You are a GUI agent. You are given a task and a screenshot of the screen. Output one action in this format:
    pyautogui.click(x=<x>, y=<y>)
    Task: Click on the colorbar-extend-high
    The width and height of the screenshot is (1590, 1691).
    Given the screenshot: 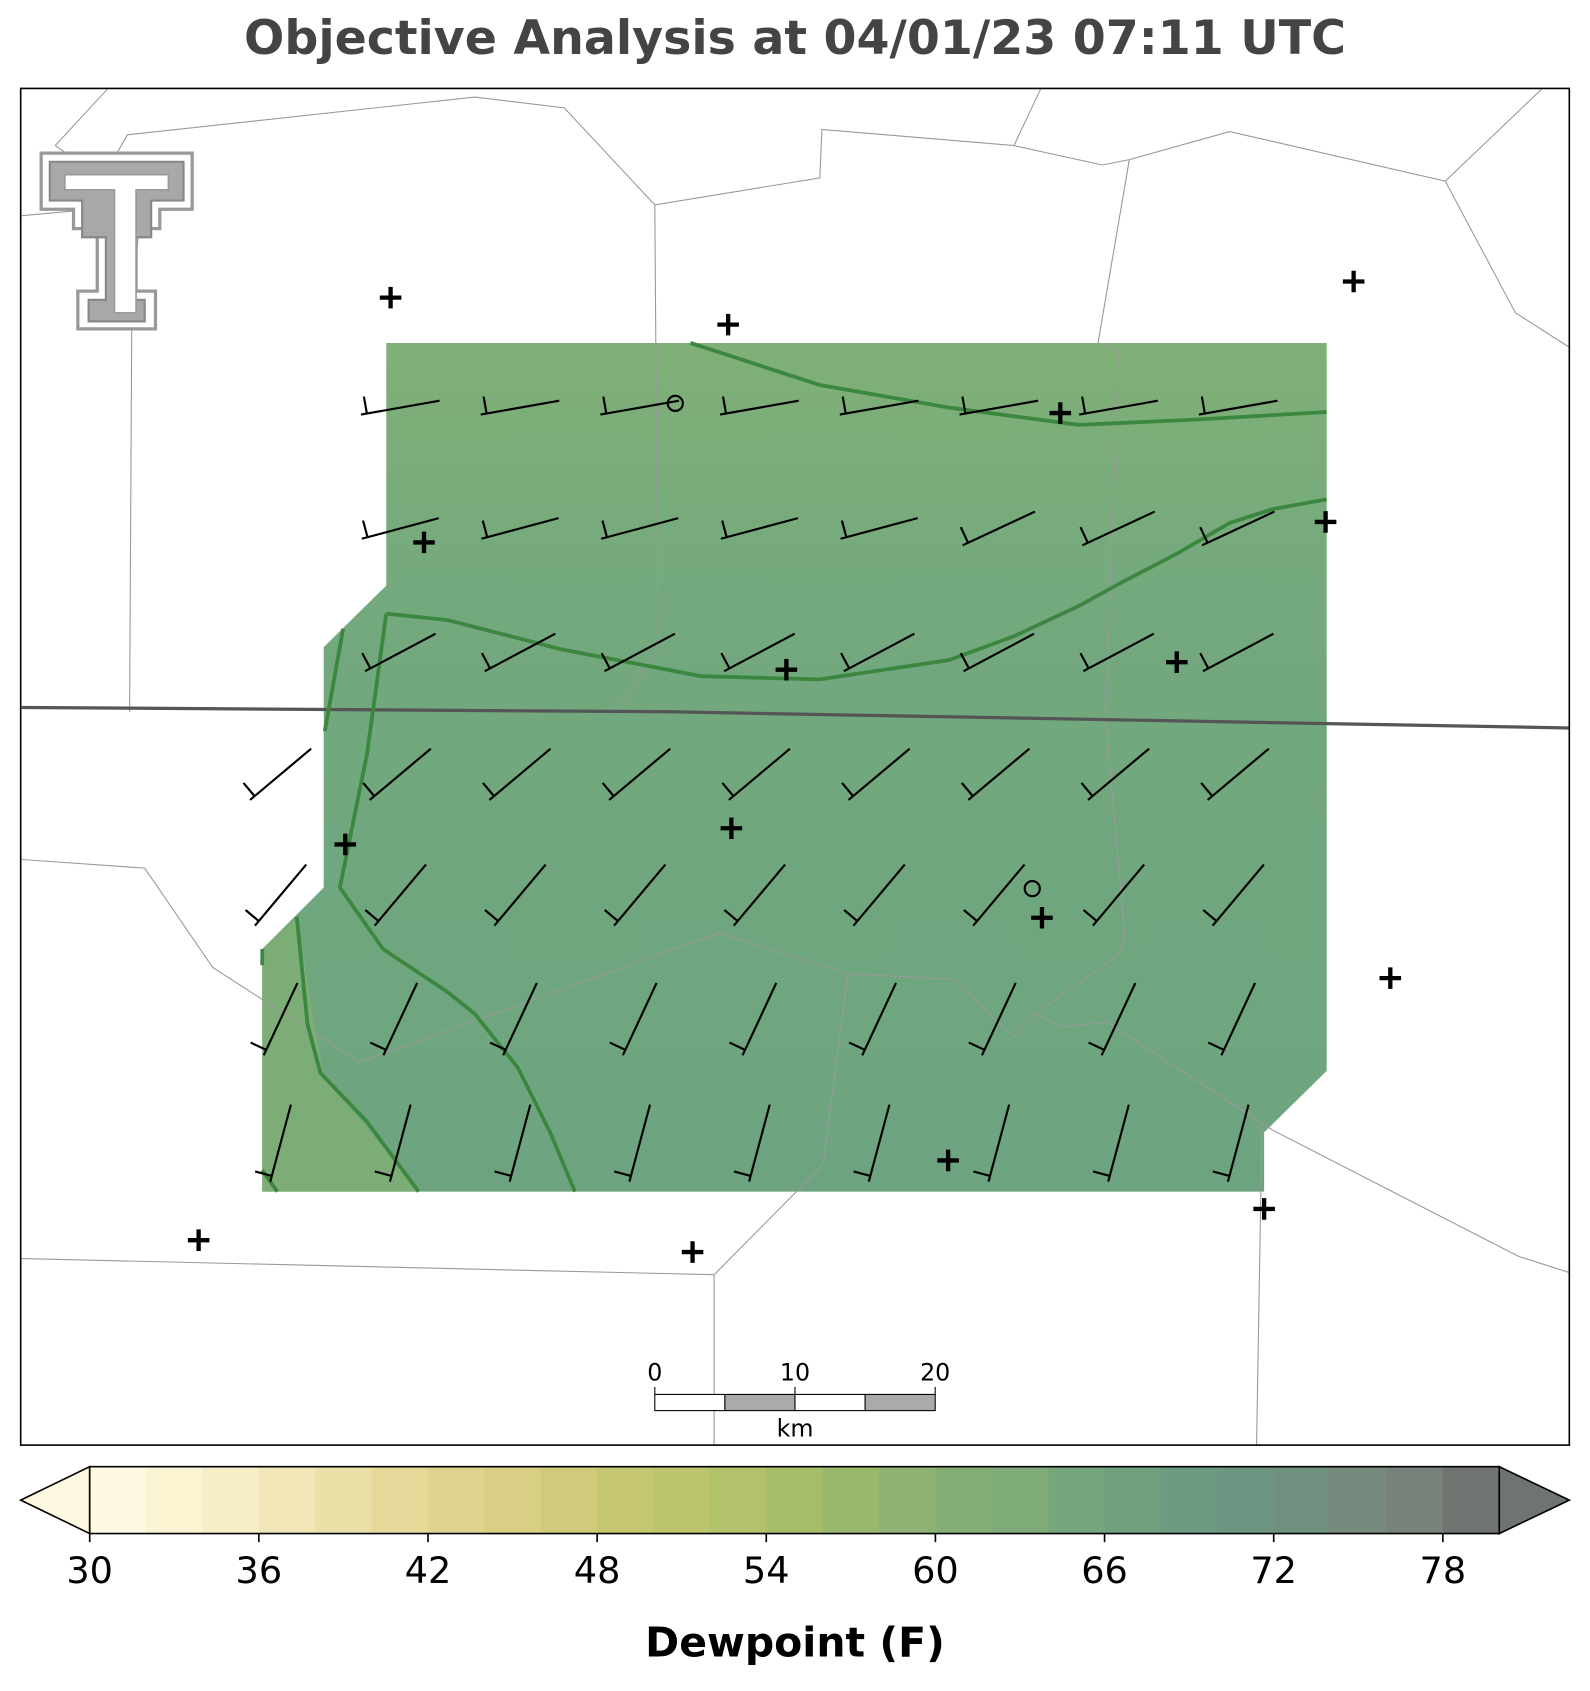 What is the action you would take?
    pyautogui.click(x=1535, y=1500)
    